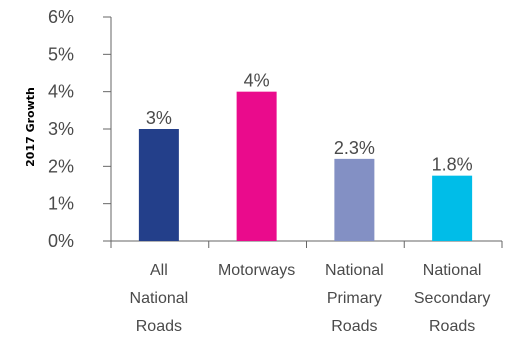  I want to click on category-label: Primary, so click(354, 298).